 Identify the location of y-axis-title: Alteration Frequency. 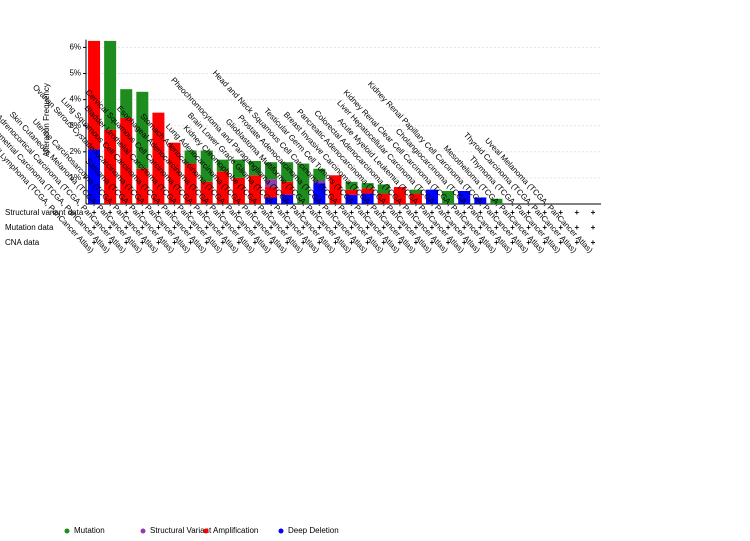
(46, 120).